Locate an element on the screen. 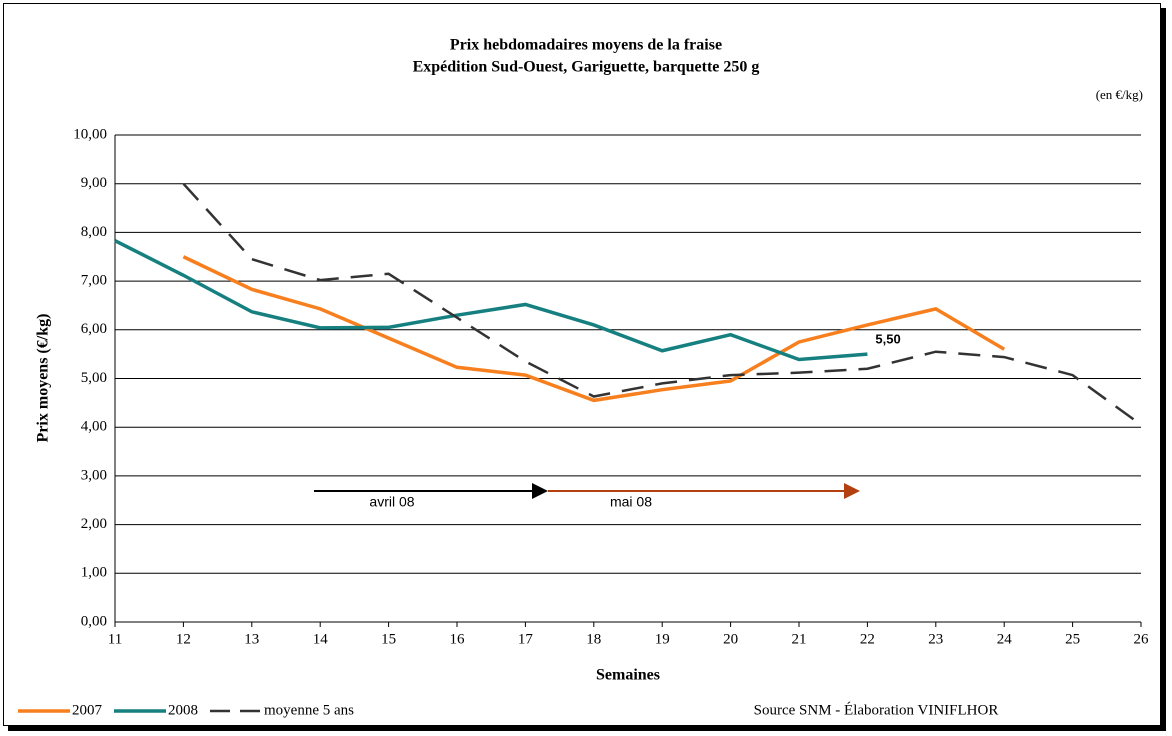  data-label: 5,50 is located at coordinates (887, 339).